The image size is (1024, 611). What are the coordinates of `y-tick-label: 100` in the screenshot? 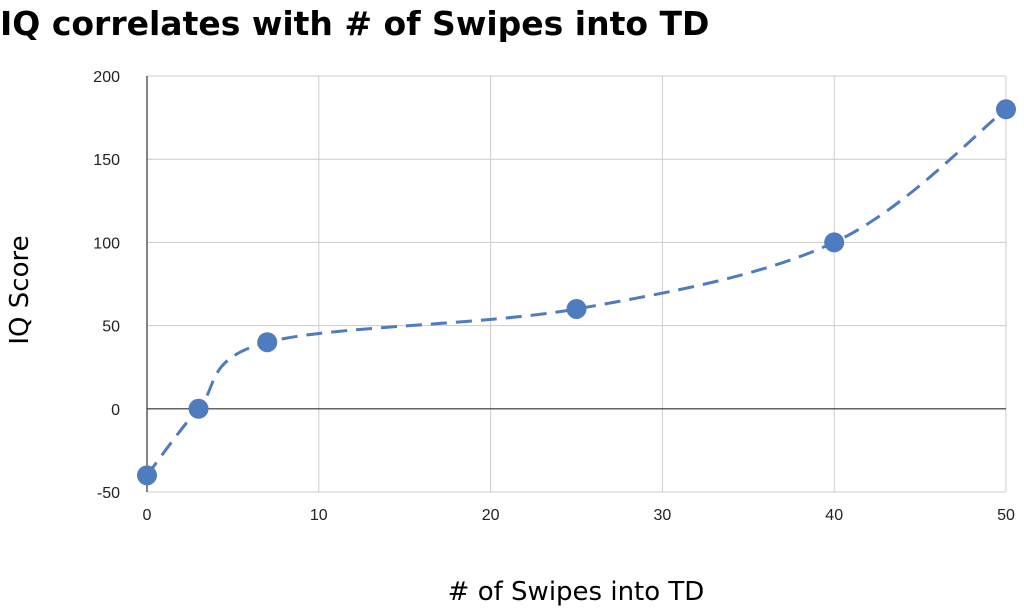 It's located at (106, 243).